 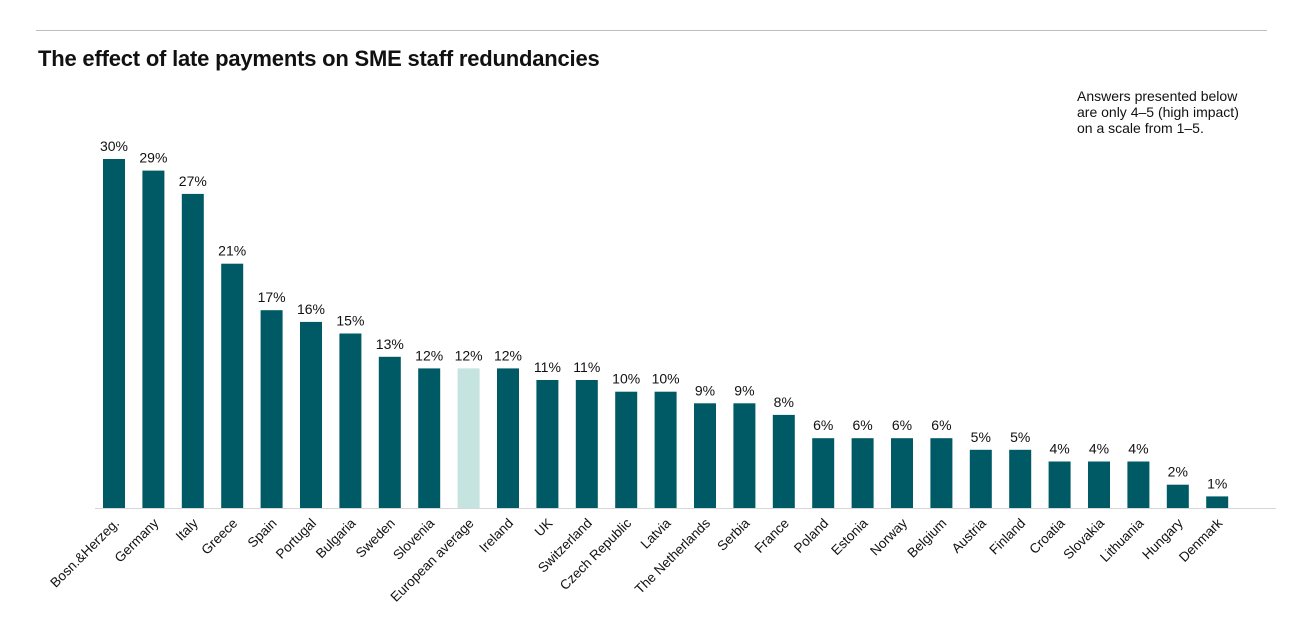 I want to click on bar-france, so click(x=783, y=461).